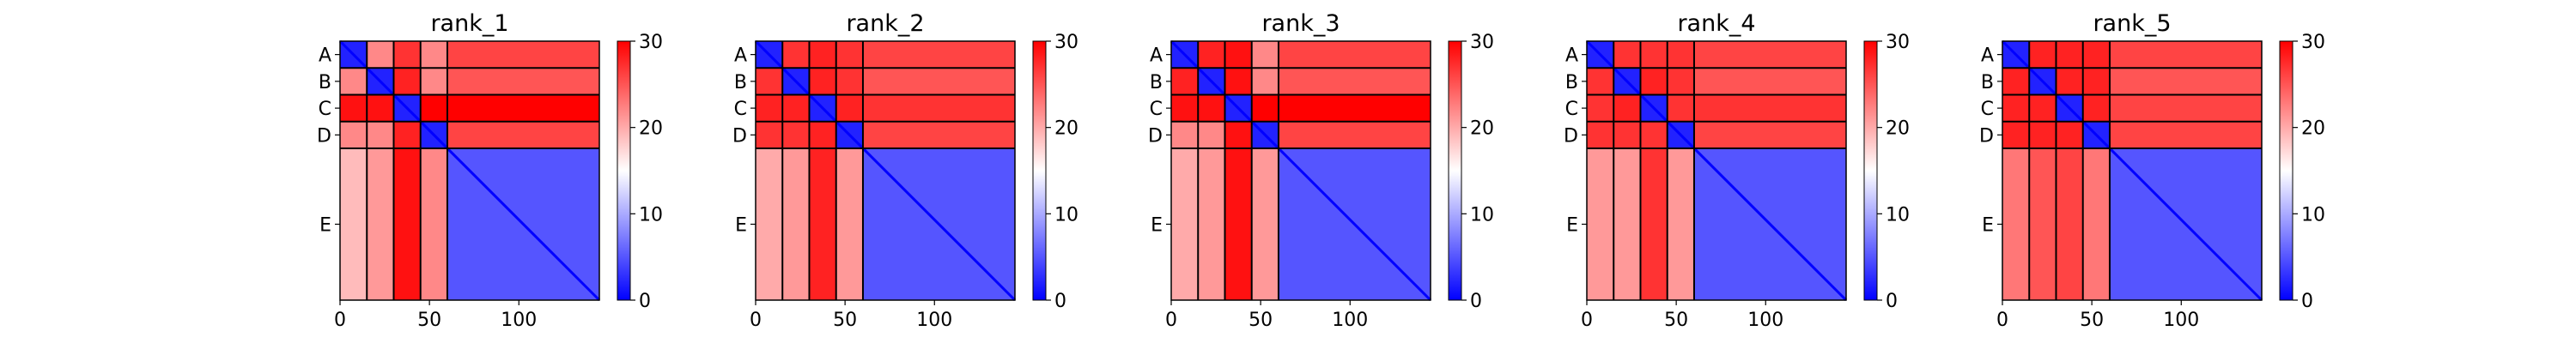 Image resolution: width=2576 pixels, height=343 pixels. What do you see at coordinates (1716, 24) in the screenshot?
I see `panel-title: rank_4` at bounding box center [1716, 24].